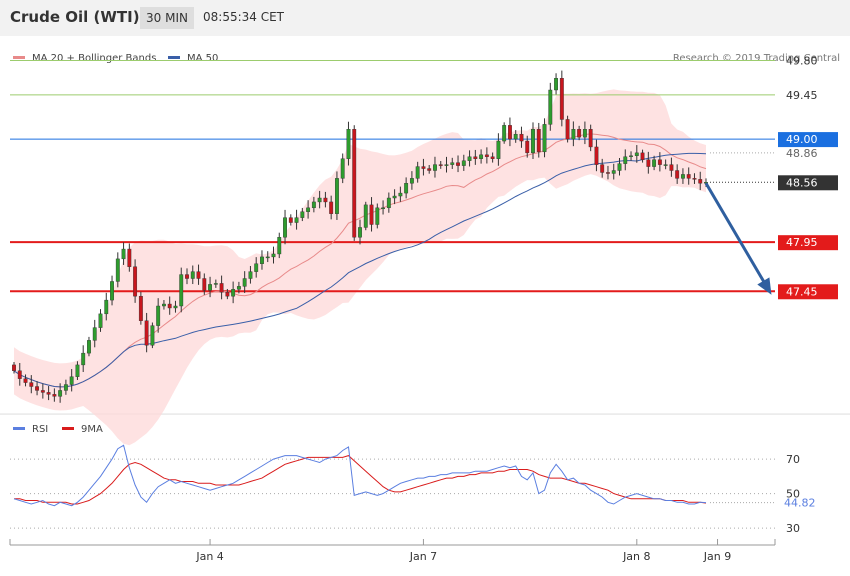 This screenshot has width=850, height=576. Describe the element at coordinates (808, 140) in the screenshot. I see `level-tag-pivot` at that location.